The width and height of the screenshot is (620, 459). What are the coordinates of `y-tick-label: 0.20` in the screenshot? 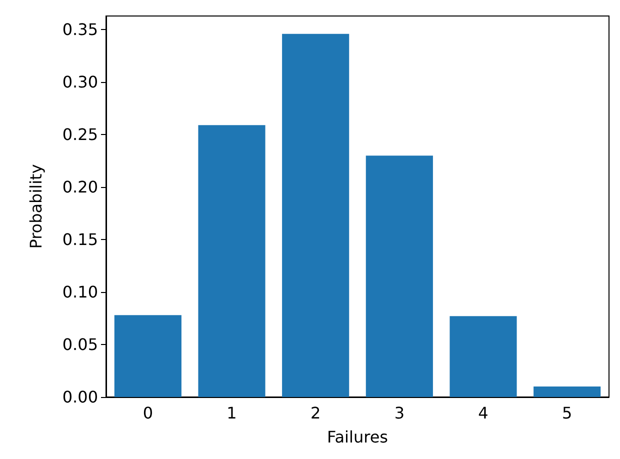 It's located at (80, 187).